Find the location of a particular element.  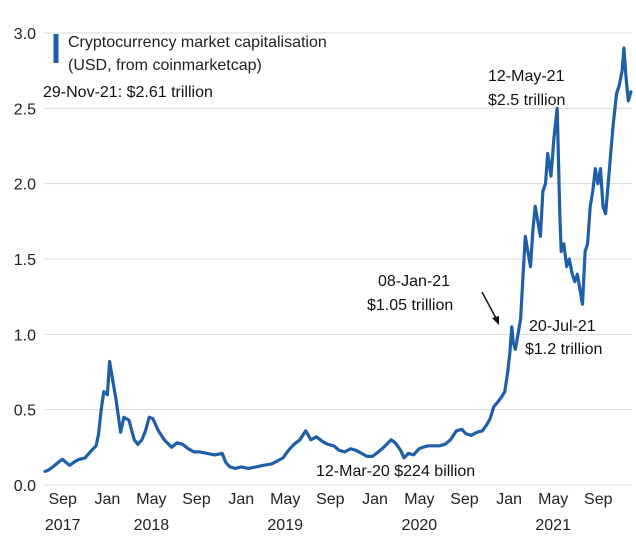

annotation-jan21-value: $1.05 trillion is located at coordinates (410, 305).